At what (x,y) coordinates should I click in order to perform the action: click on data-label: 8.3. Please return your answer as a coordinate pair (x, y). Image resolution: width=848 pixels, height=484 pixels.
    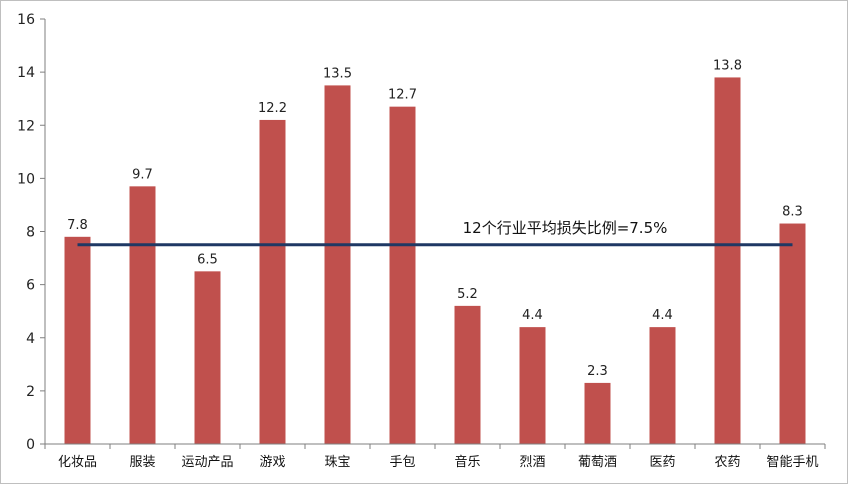
    Looking at the image, I should click on (792, 212).